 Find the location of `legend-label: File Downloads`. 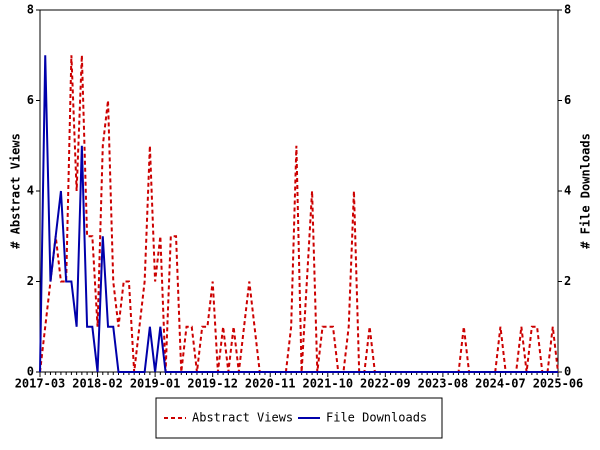

legend-label: File Downloads is located at coordinates (376, 418).